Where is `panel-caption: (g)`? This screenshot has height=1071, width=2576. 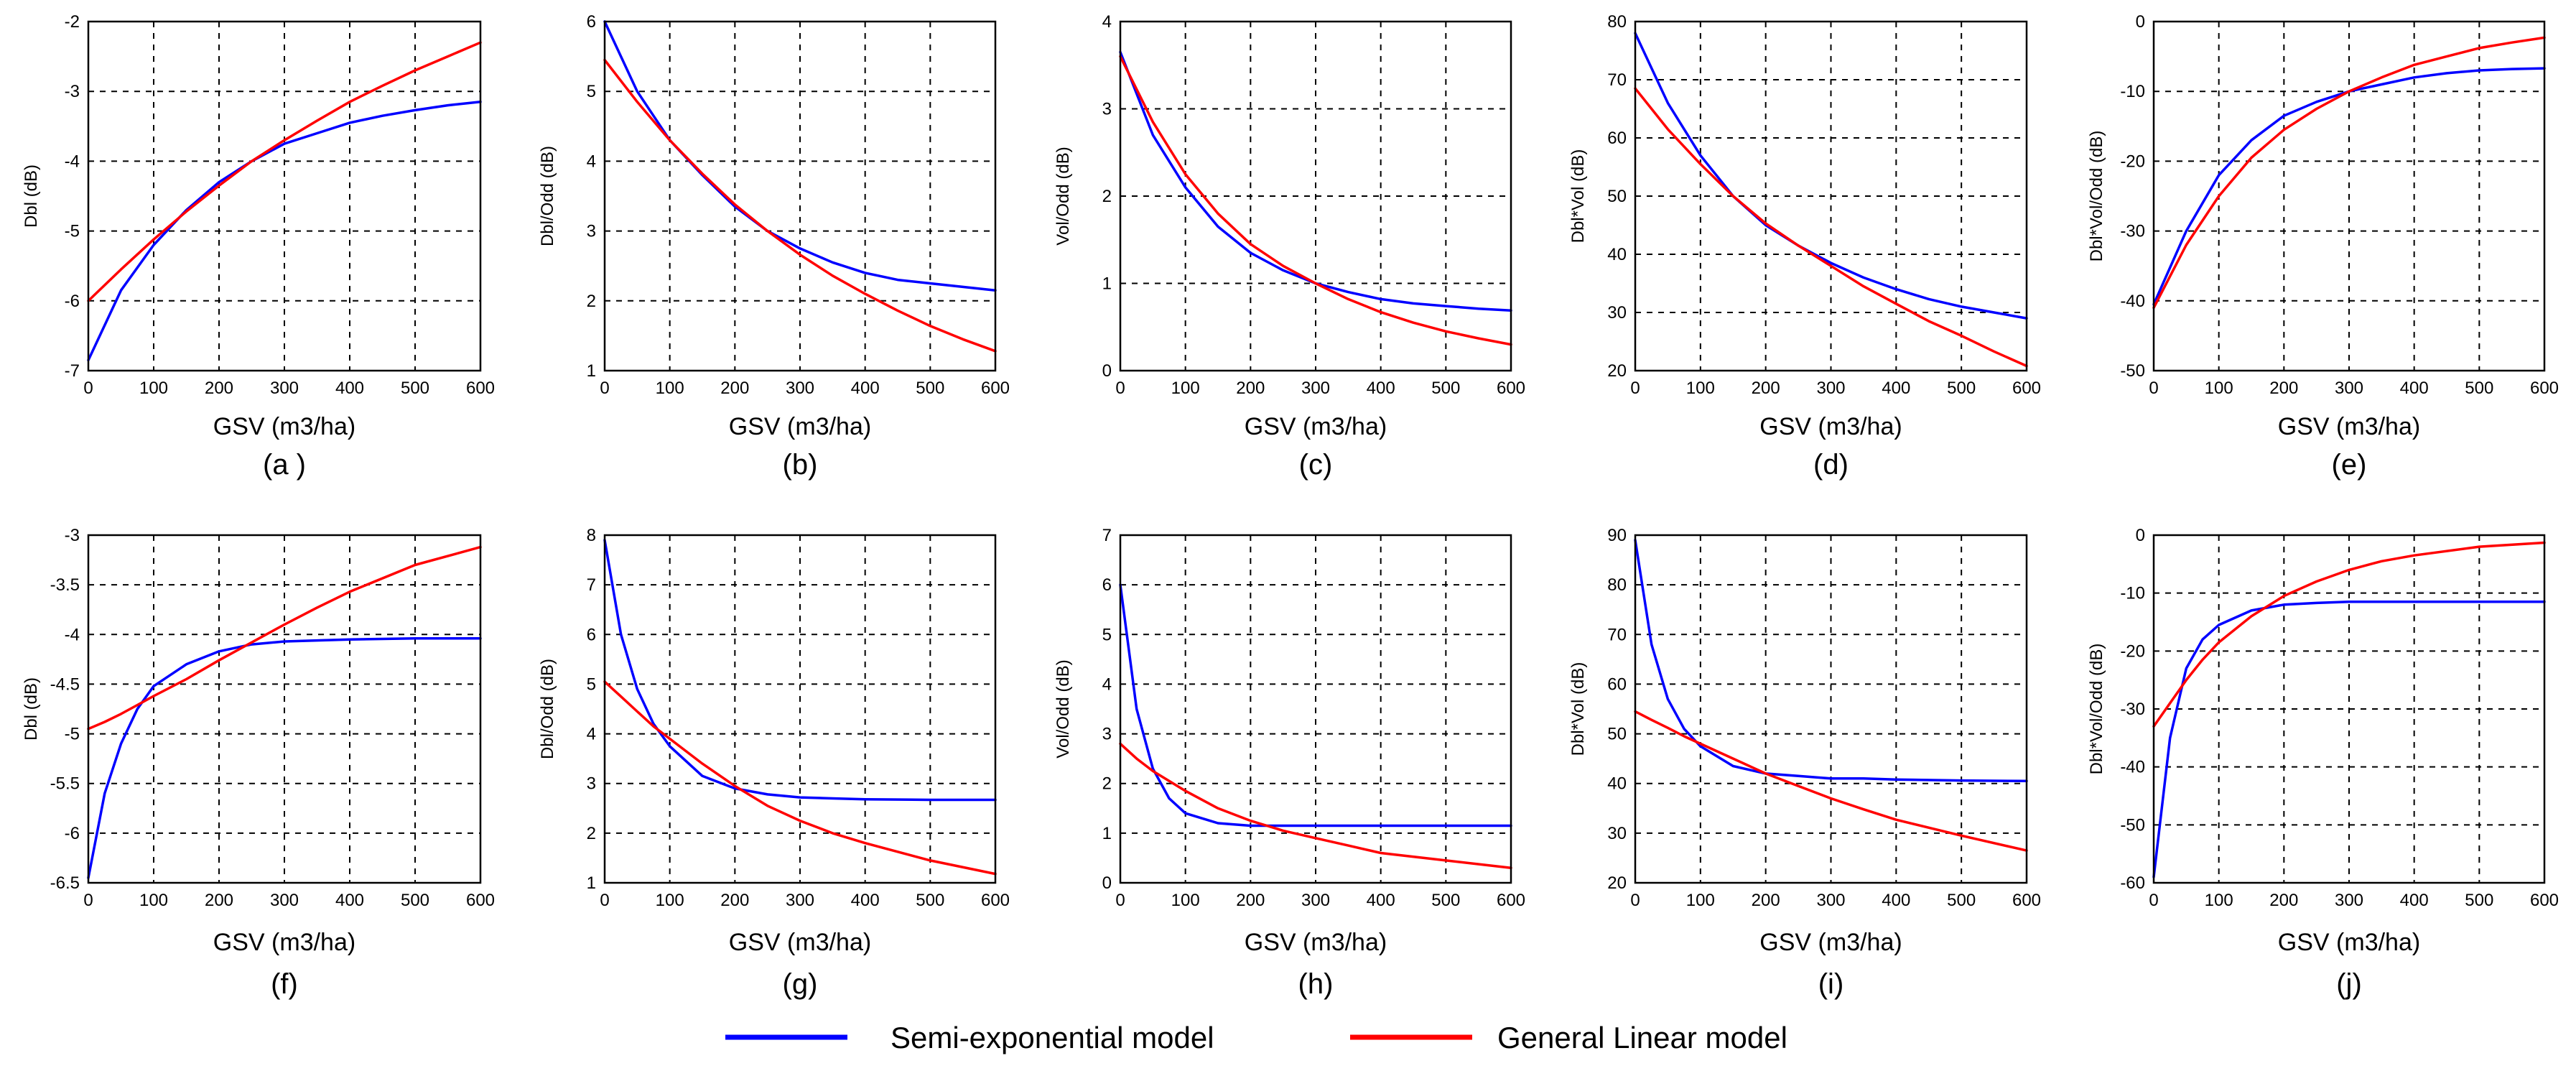
panel-caption: (g) is located at coordinates (800, 984).